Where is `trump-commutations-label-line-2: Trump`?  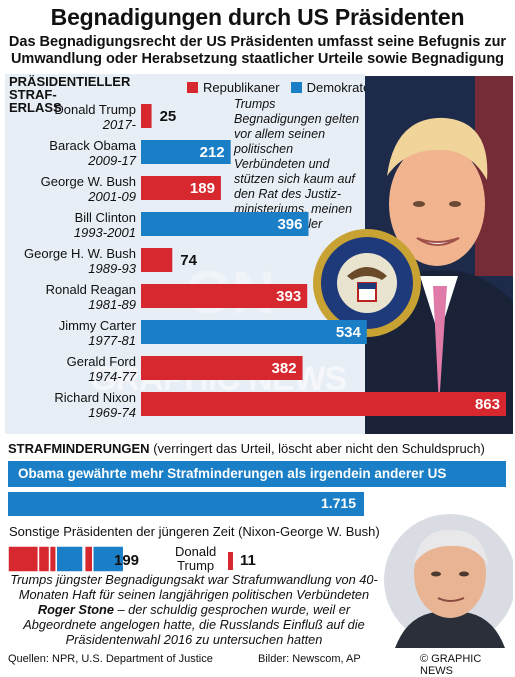 trump-commutations-label-line-2: Trump is located at coordinates (196, 565).